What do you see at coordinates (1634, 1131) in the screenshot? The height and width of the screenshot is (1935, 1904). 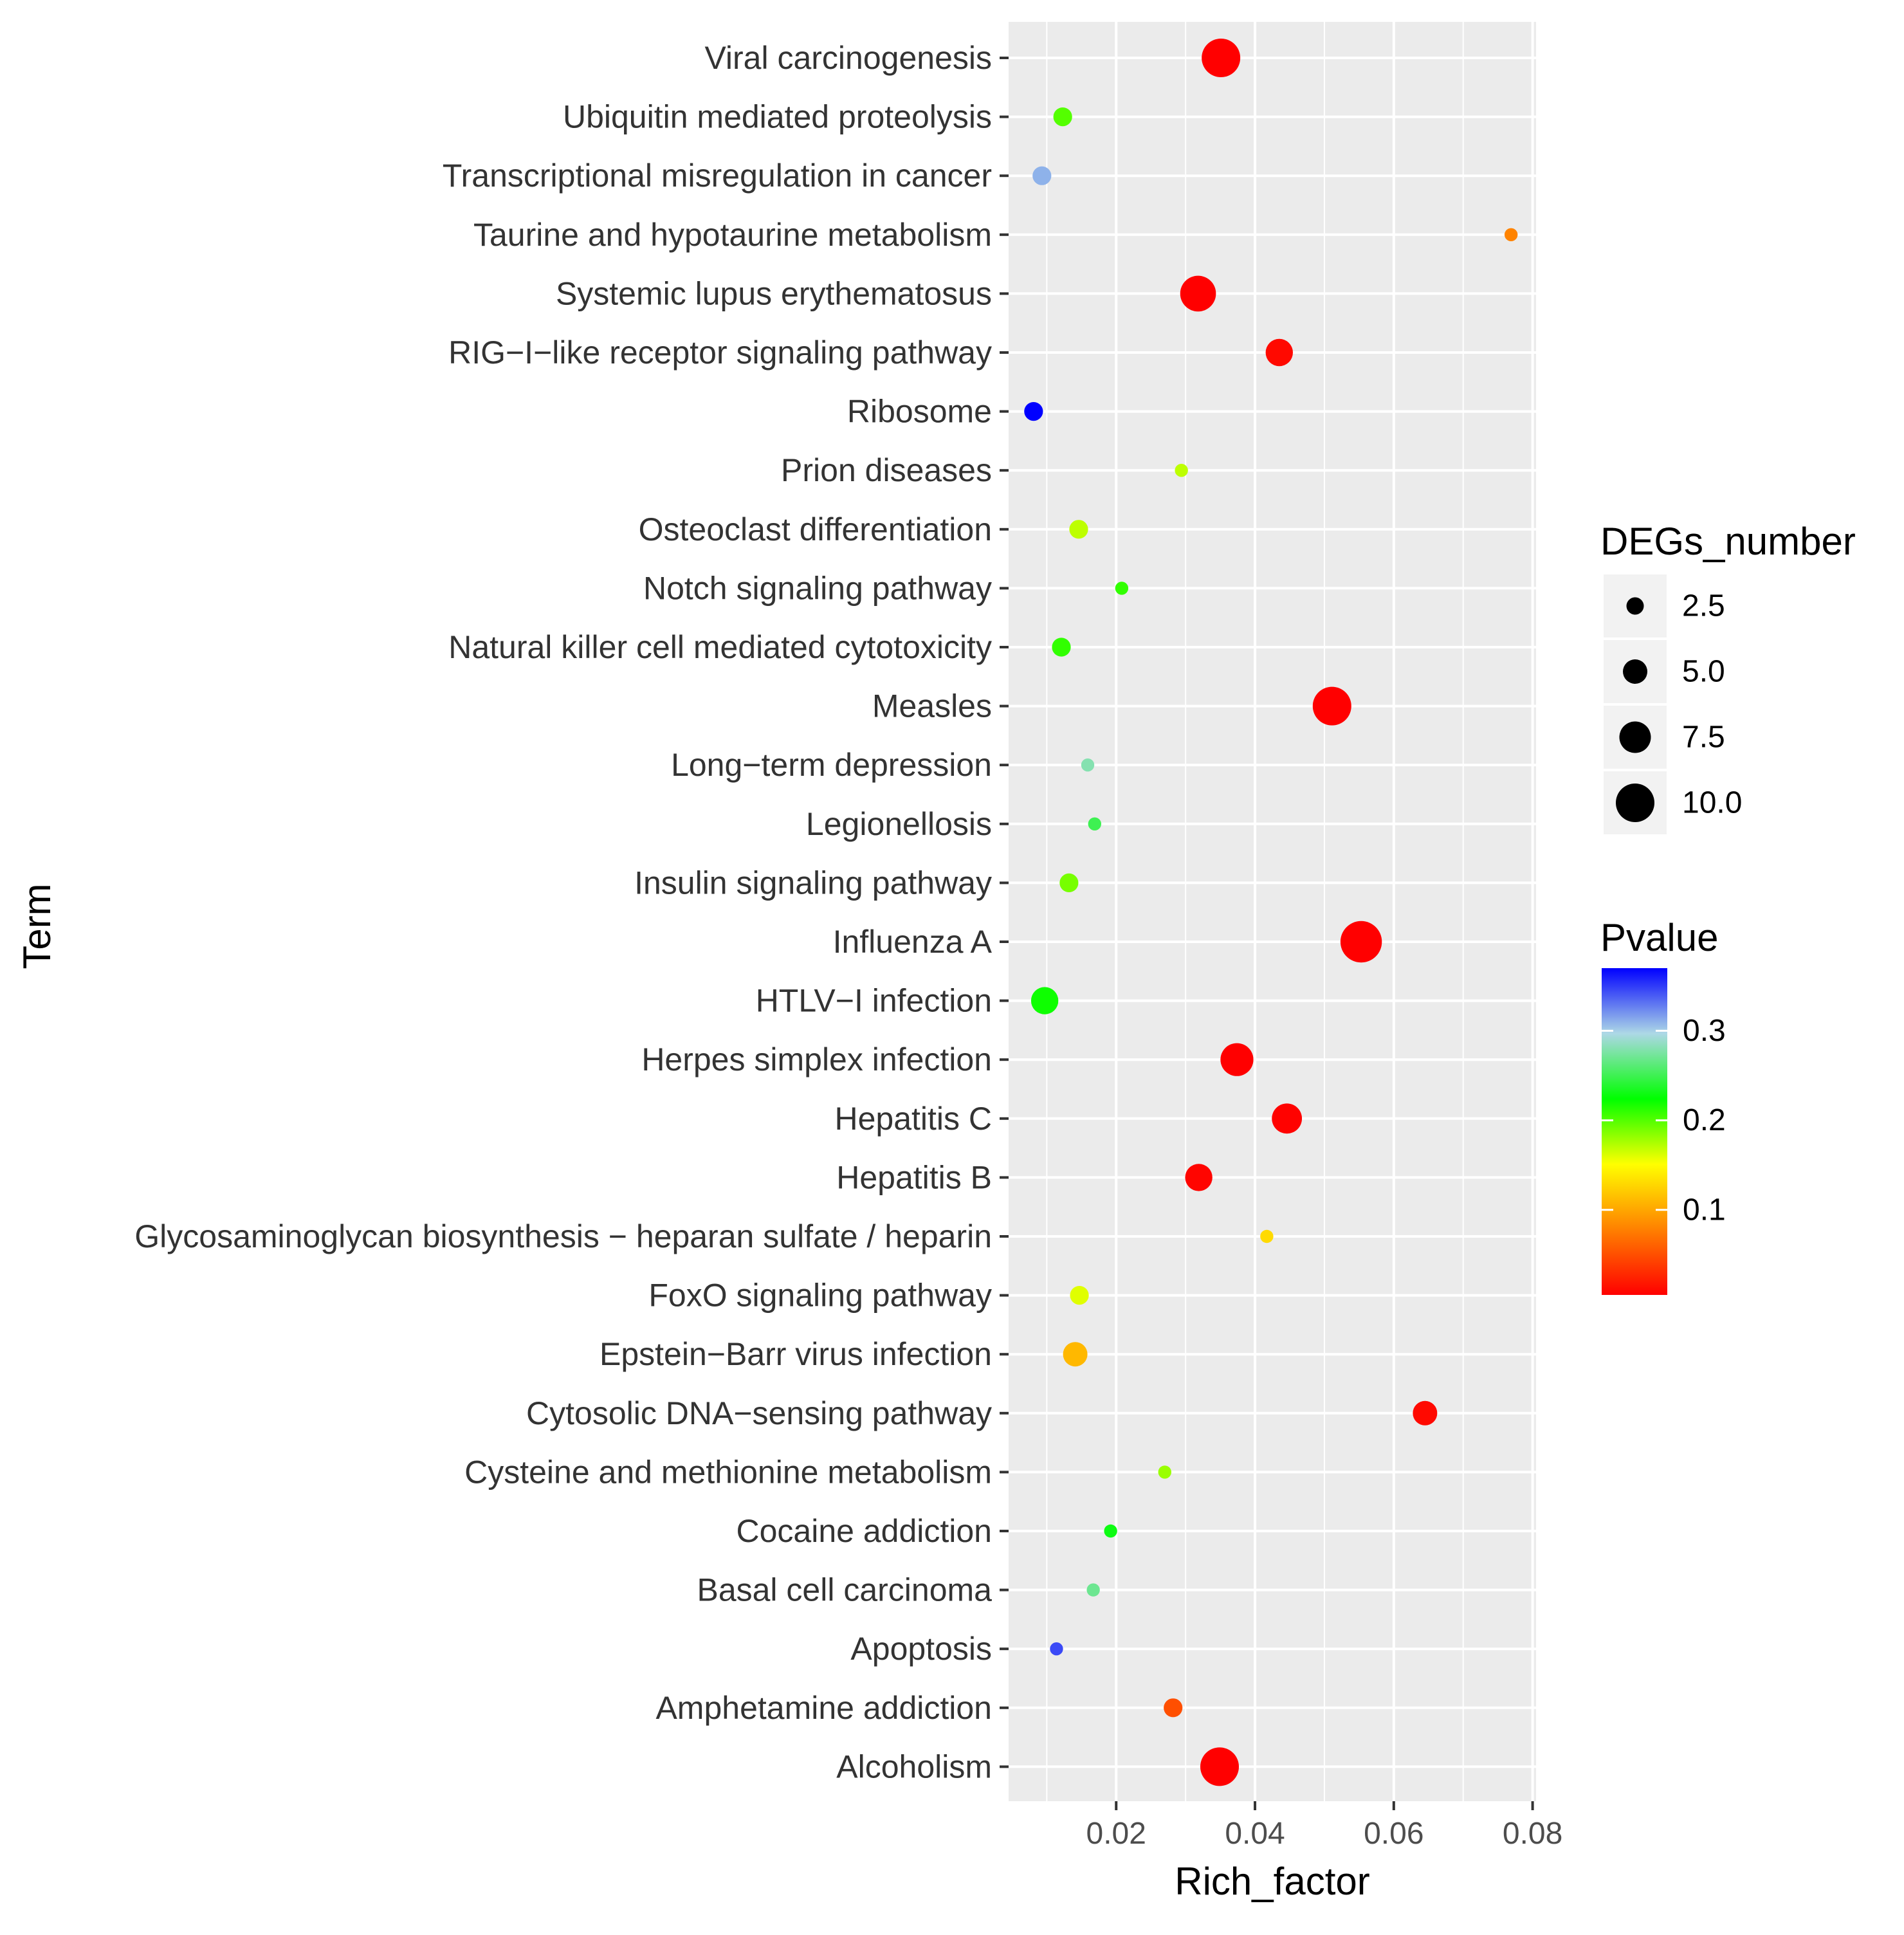 I see `color-bar` at bounding box center [1634, 1131].